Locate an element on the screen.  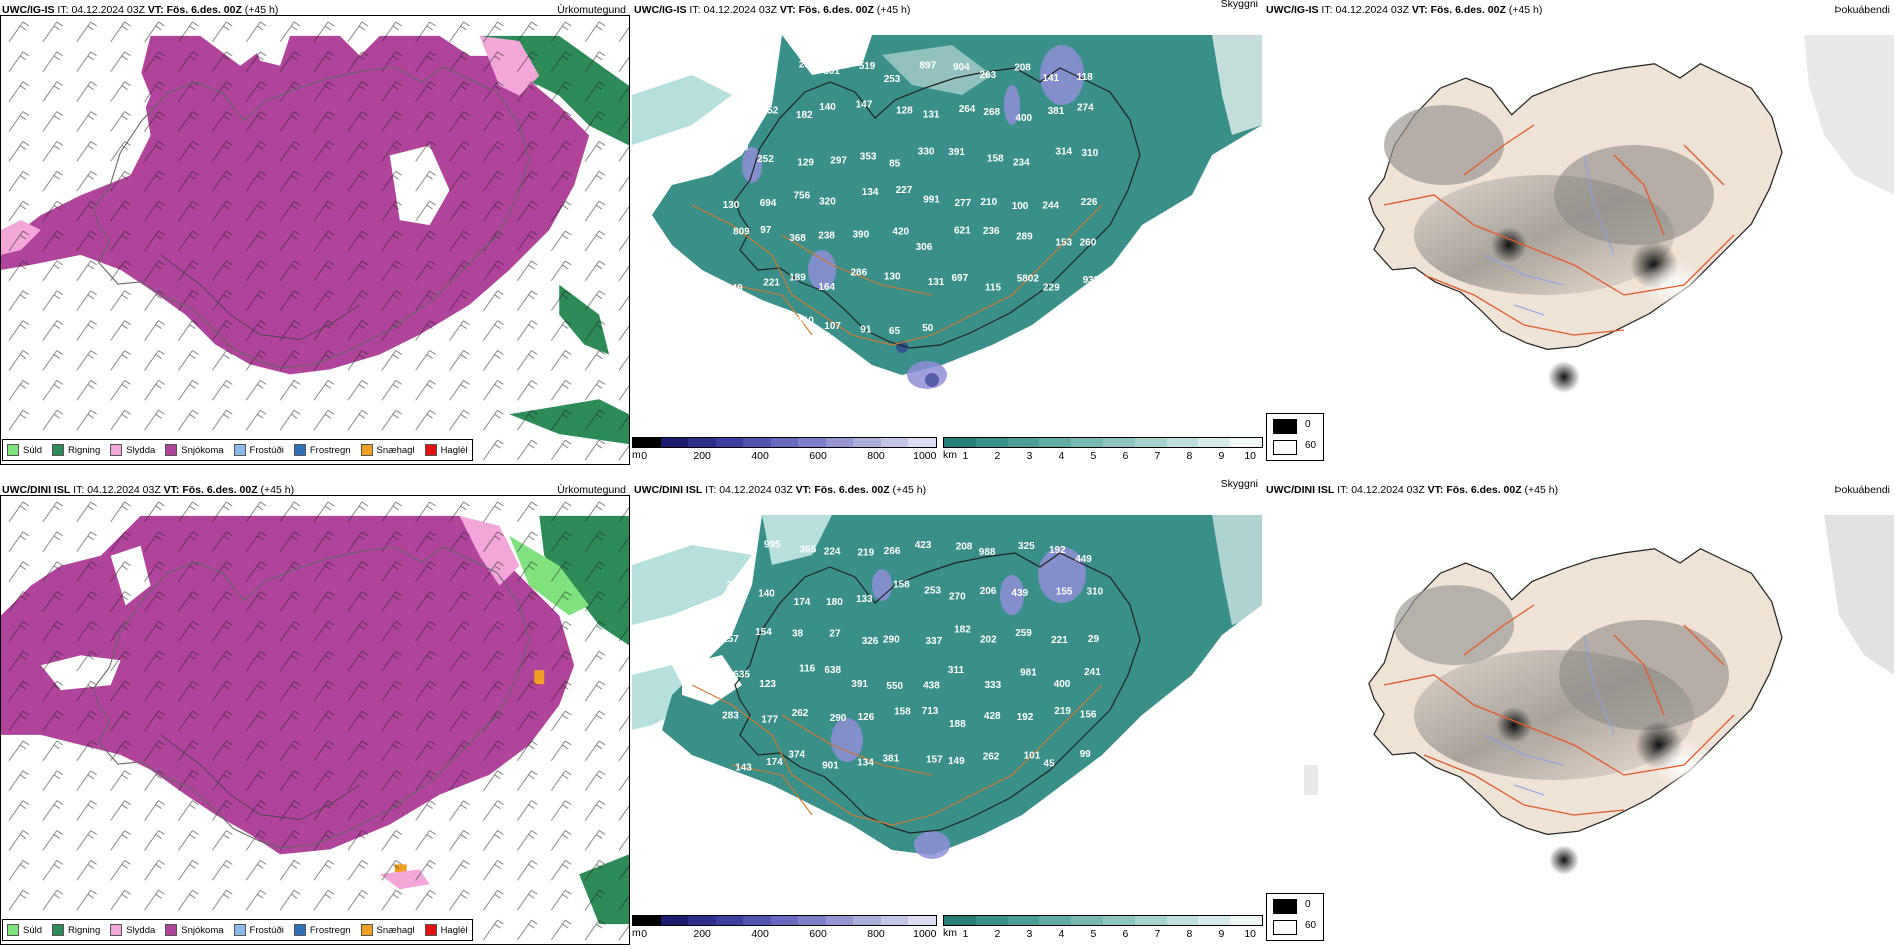
legend-item: Rigning is located at coordinates (76, 450).